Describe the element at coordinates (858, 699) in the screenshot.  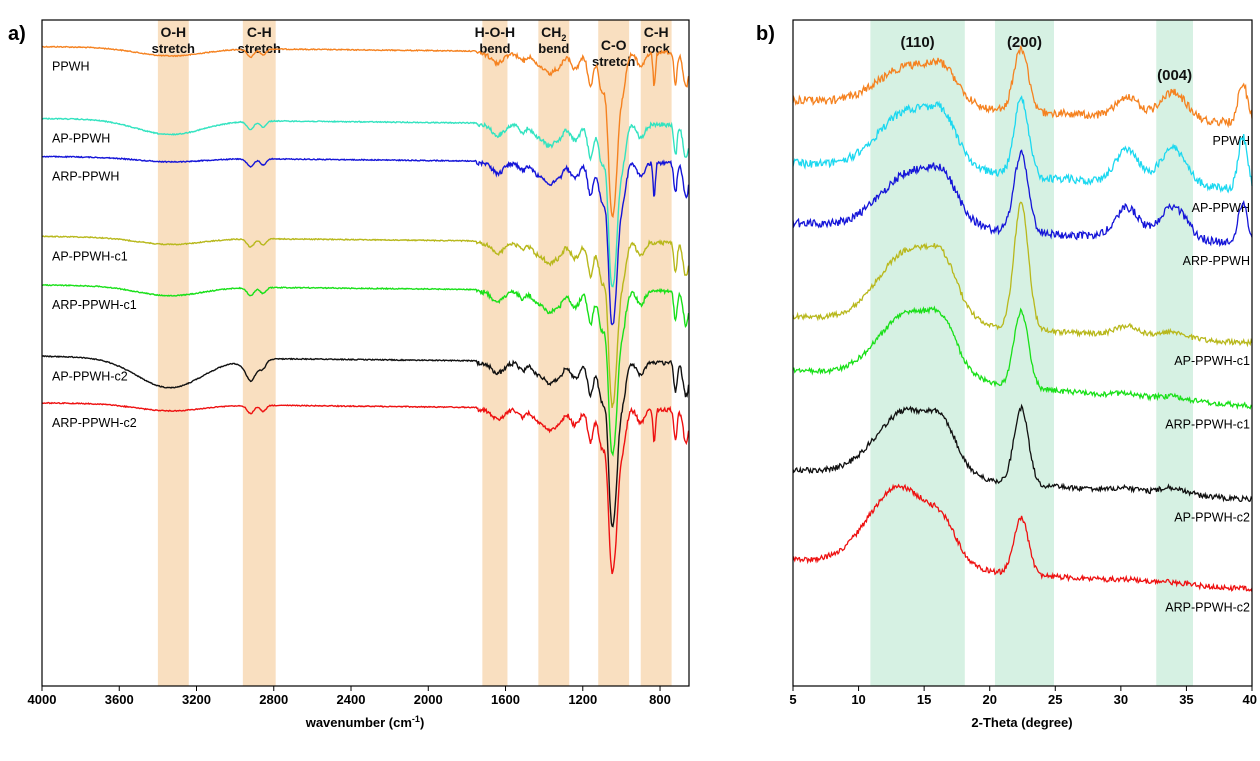
I see `panel-b-tick-label-1: 10` at that location.